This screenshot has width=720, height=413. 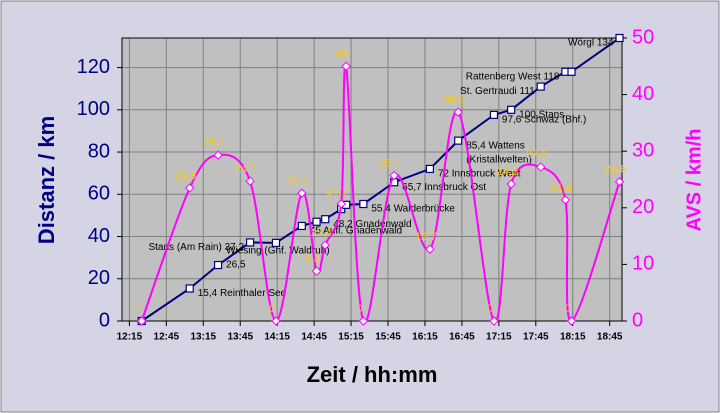 I want to click on x-tick-label: 18:45, so click(x=610, y=337).